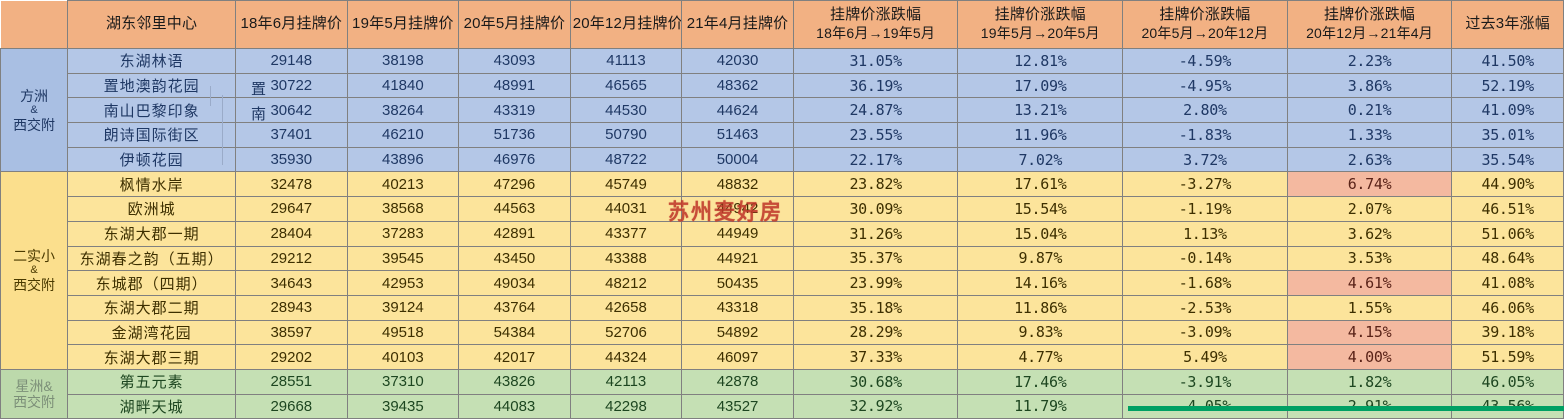  What do you see at coordinates (875, 61) in the screenshot?
I see `change-cell: 31.05%` at bounding box center [875, 61].